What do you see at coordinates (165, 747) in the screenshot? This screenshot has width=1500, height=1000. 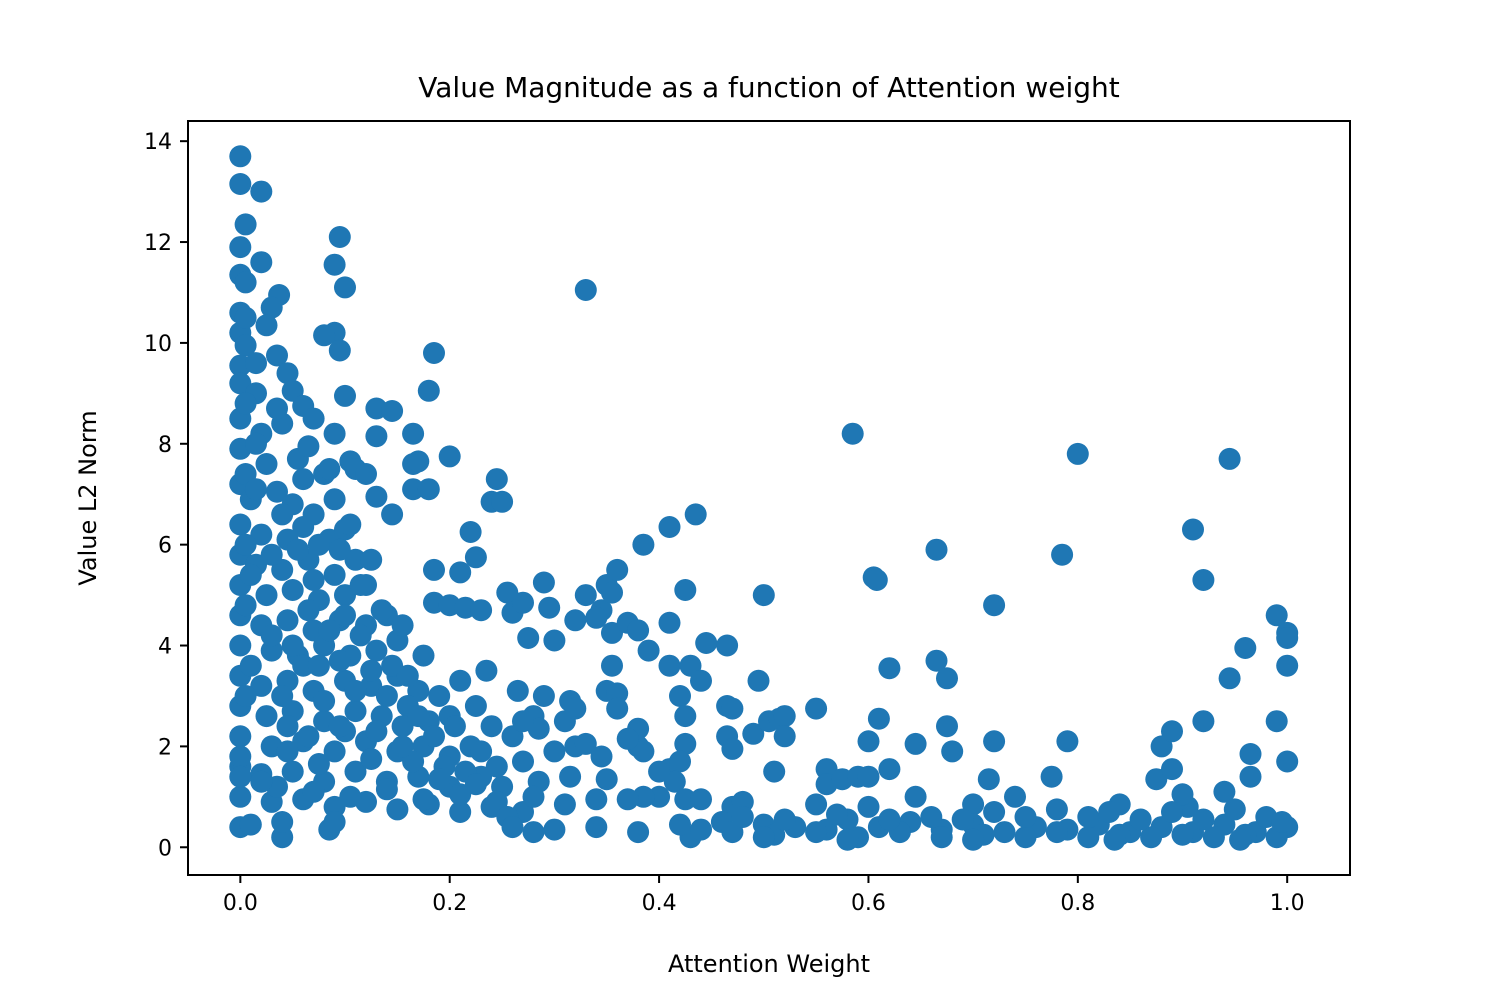 I see `y-tick-label: 2` at bounding box center [165, 747].